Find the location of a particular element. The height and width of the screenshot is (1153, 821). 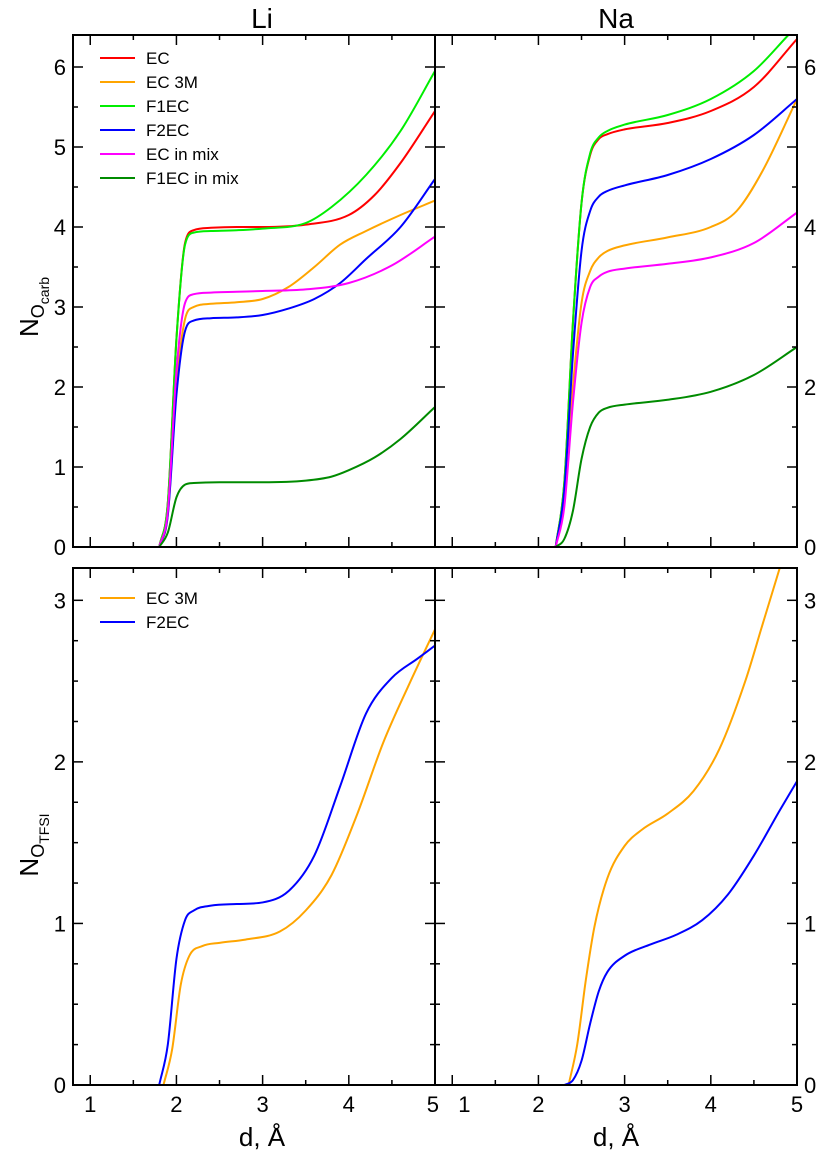

y-title-bottom-sub1: O is located at coordinates (38, 851).